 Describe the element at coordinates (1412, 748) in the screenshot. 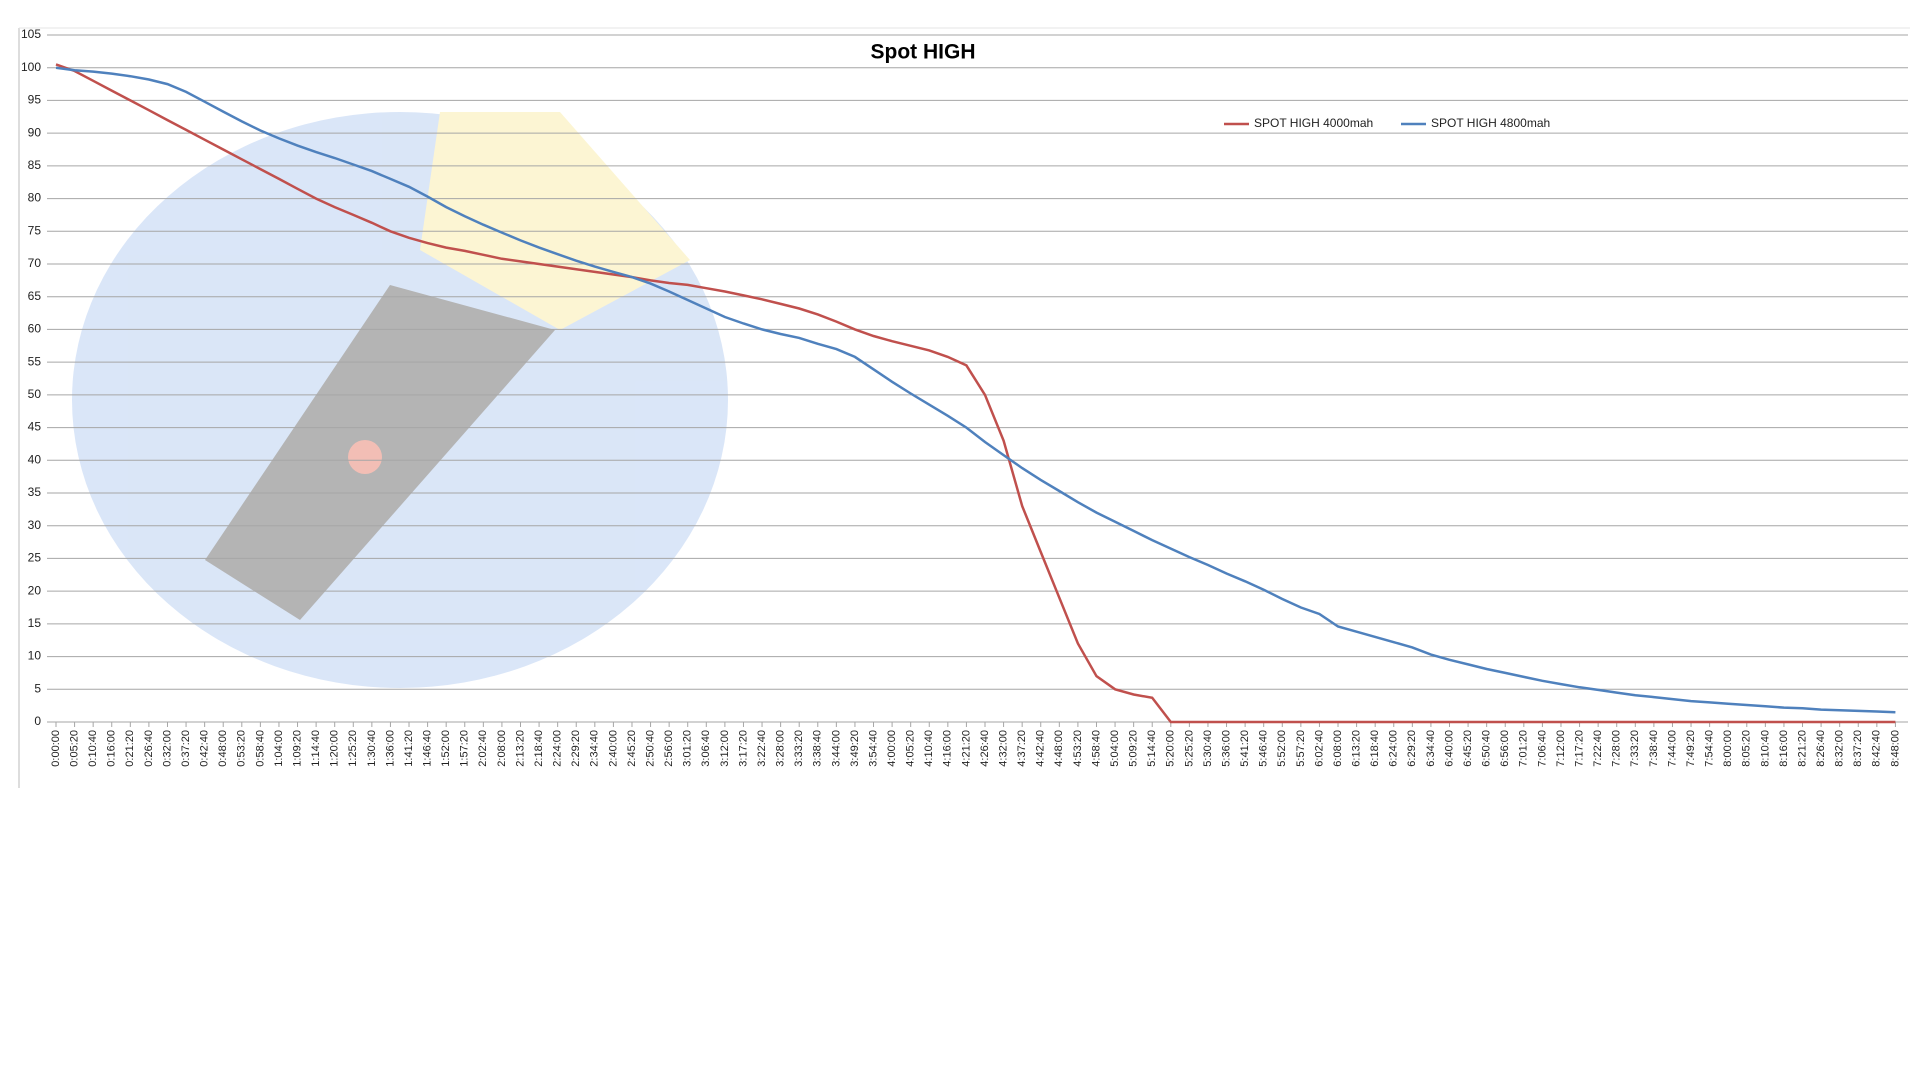

I see `x-tick-label: 6:29:20` at that location.